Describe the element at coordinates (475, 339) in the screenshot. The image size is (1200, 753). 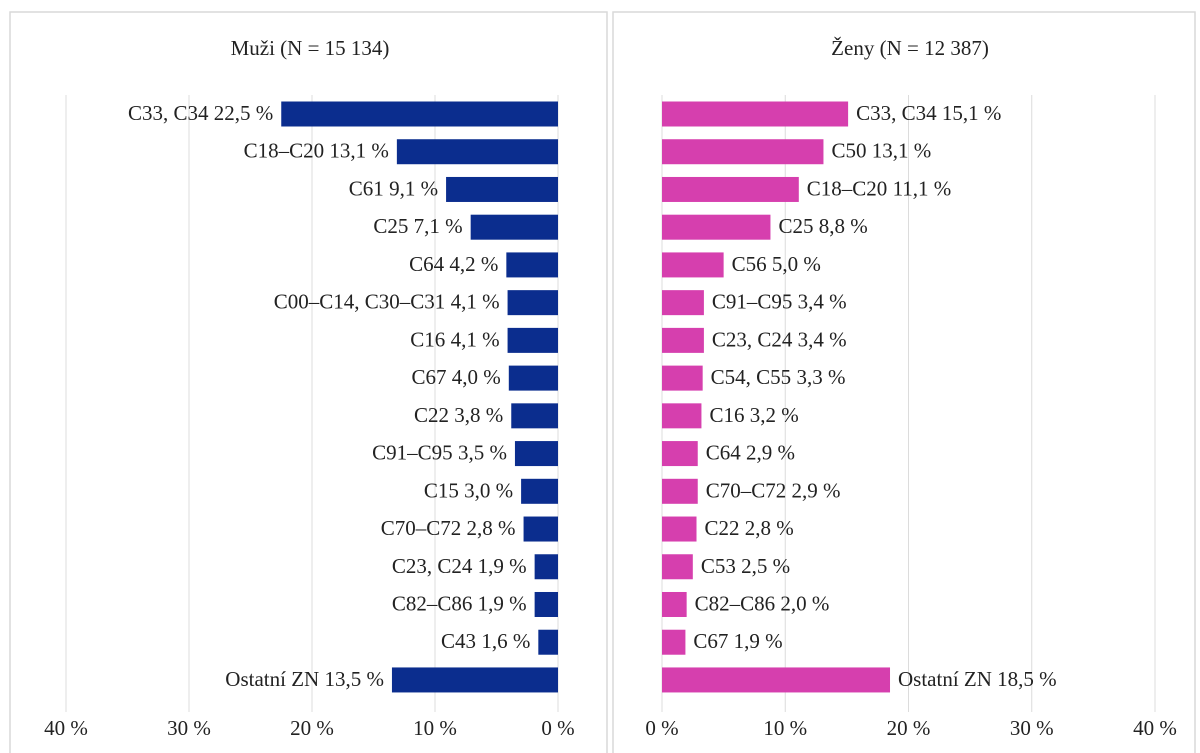
I see `value-label: 4,1 %` at that location.